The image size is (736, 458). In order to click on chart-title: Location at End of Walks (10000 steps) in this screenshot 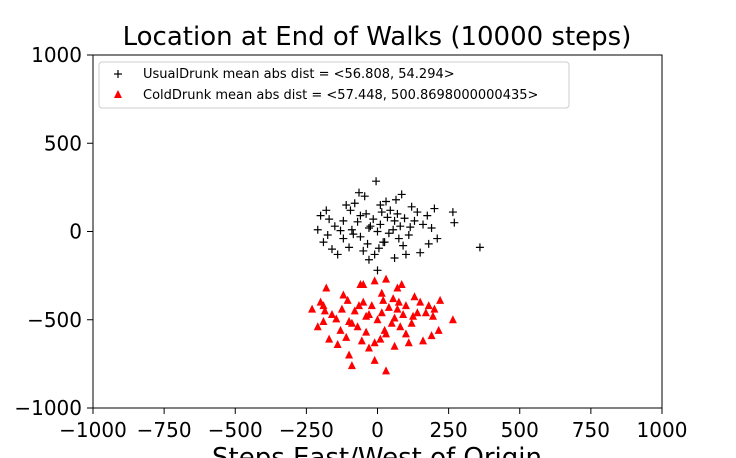, I will do `click(377, 37)`.